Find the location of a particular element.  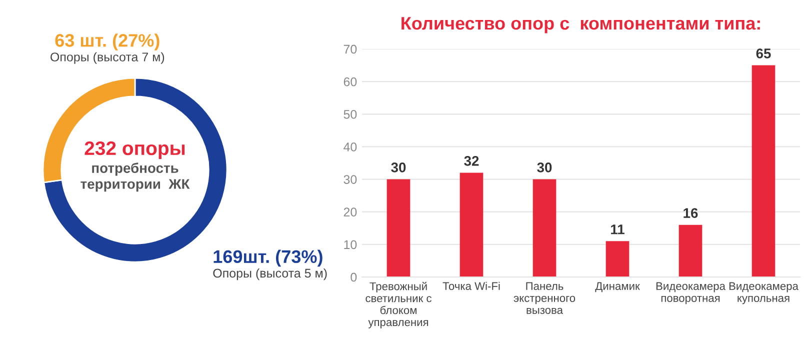

x-tick-label: Панель экстренного вызова is located at coordinates (545, 298).